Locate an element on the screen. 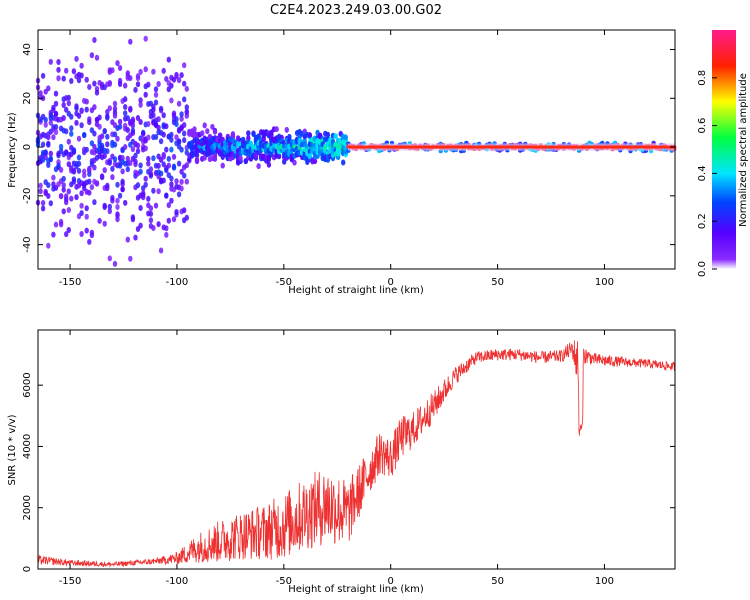  snr-x-tick-label: -50 is located at coordinates (284, 581).